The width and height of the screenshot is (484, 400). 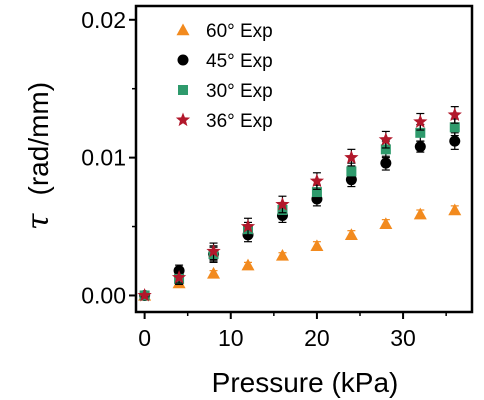 I want to click on x-axis-title: Pressure (kPa), so click(x=305, y=382).